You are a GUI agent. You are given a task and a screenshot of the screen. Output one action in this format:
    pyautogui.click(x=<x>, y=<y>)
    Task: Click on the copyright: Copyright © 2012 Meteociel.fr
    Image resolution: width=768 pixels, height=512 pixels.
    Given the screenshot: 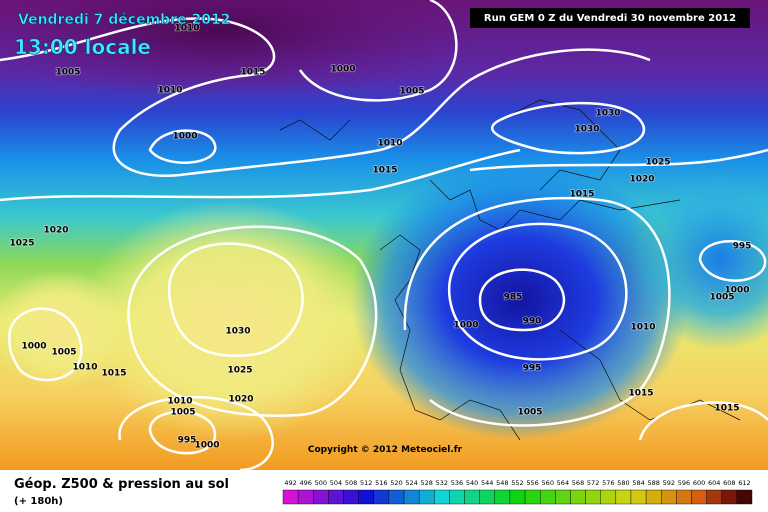 What is the action you would take?
    pyautogui.click(x=385, y=450)
    